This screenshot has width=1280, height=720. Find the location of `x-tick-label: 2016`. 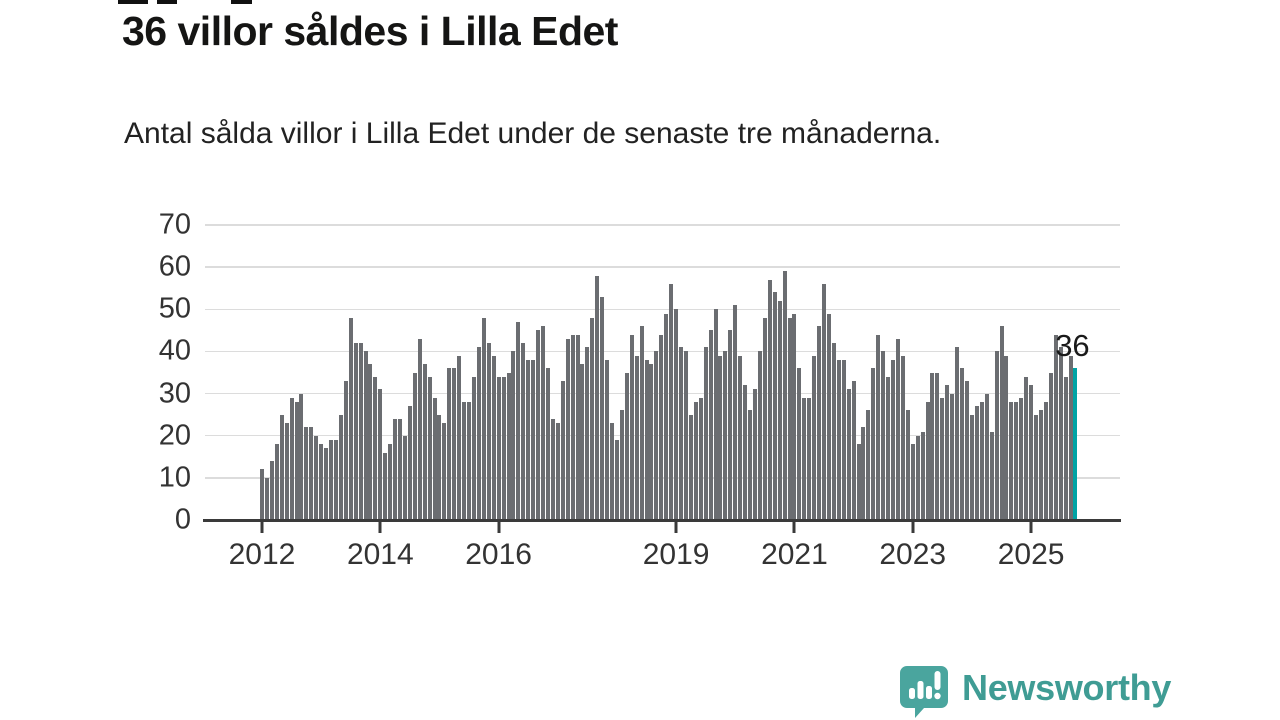

x-tick-label: 2016 is located at coordinates (498, 554).